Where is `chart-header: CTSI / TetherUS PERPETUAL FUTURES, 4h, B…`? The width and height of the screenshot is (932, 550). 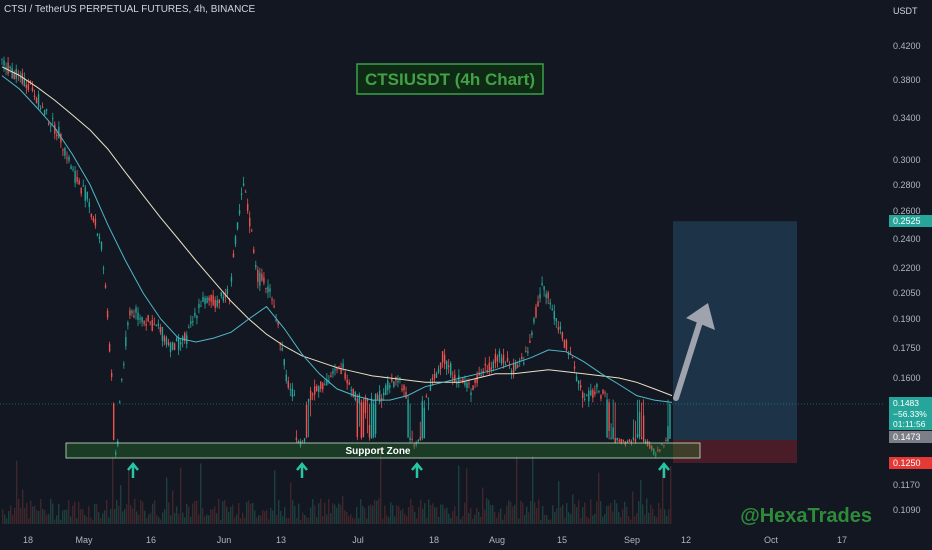 chart-header: CTSI / TetherUS PERPETUAL FUTURES, 4h, B… is located at coordinates (130, 9).